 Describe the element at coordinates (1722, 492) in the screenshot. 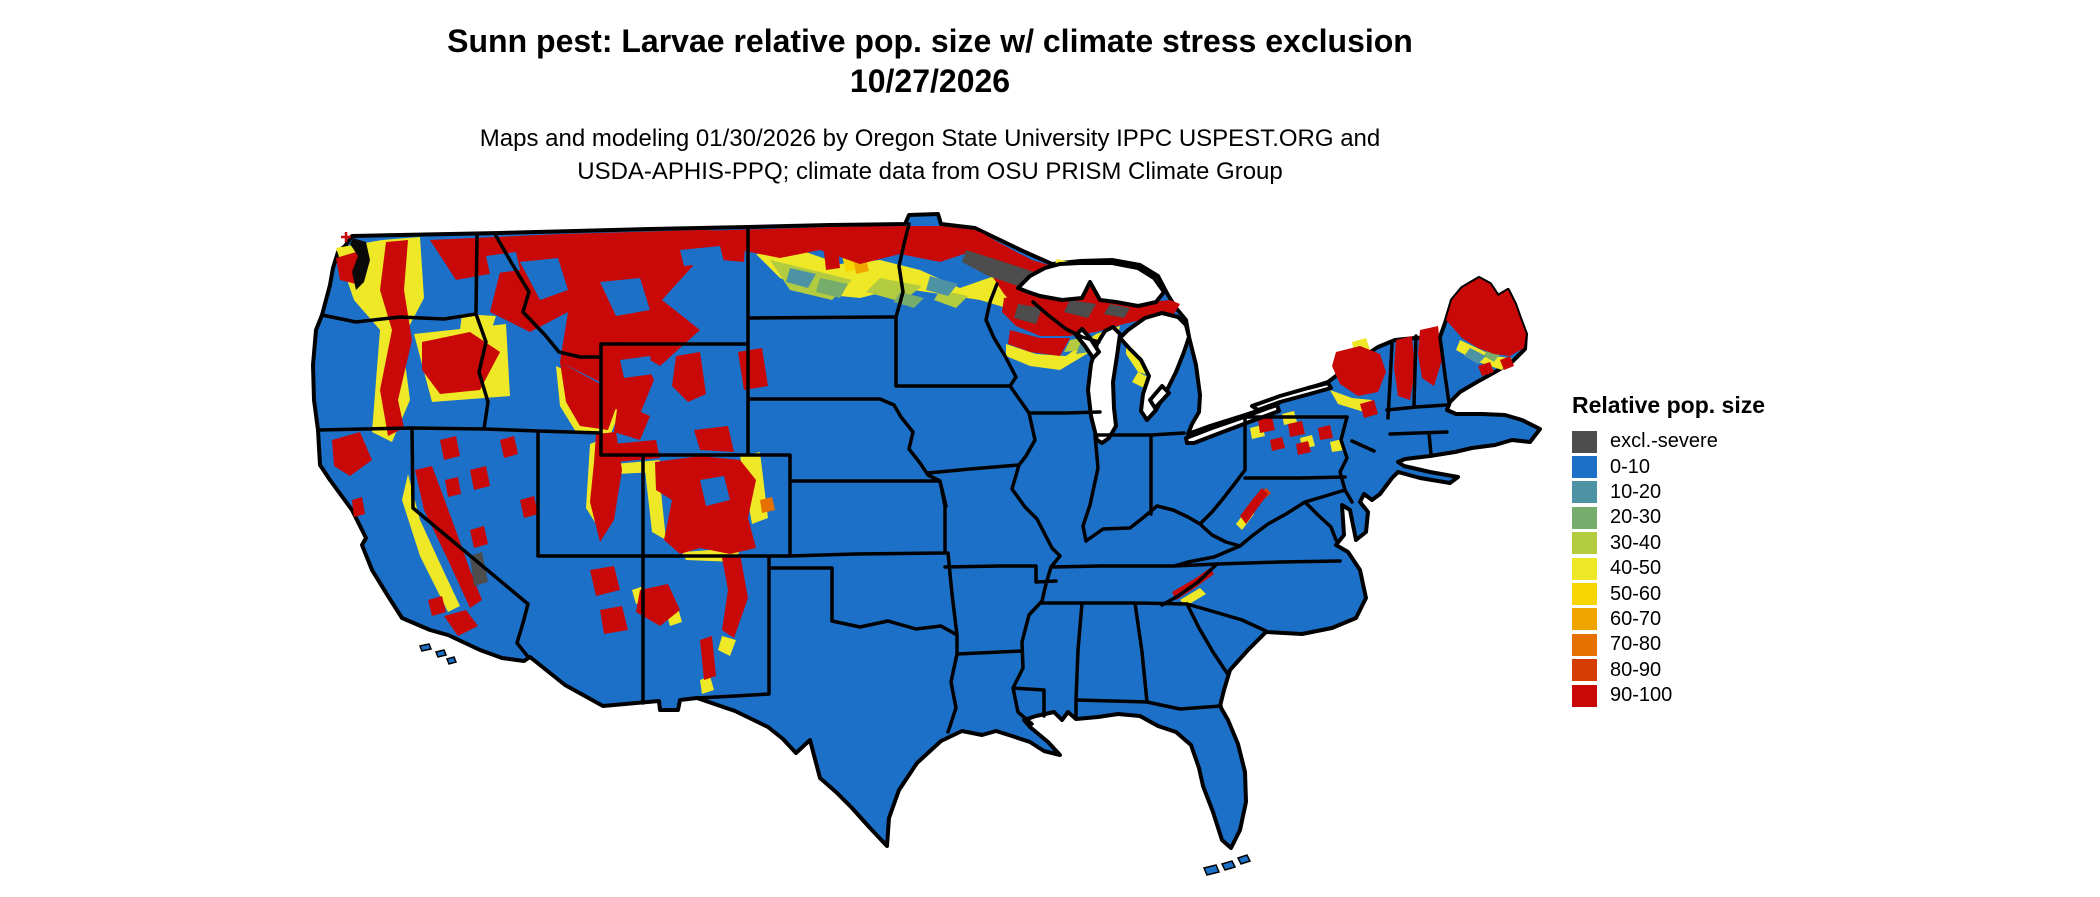

I see `legend-item-10-20: 10-20` at that location.